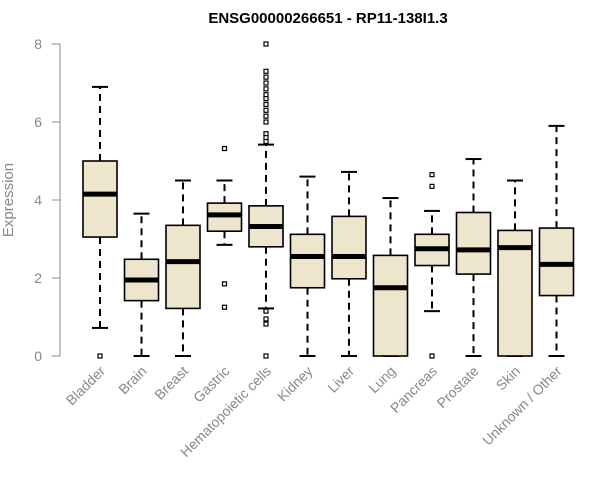 The width and height of the screenshot is (600, 500). What do you see at coordinates (295, 384) in the screenshot?
I see `x-tick-label: Kidney` at bounding box center [295, 384].